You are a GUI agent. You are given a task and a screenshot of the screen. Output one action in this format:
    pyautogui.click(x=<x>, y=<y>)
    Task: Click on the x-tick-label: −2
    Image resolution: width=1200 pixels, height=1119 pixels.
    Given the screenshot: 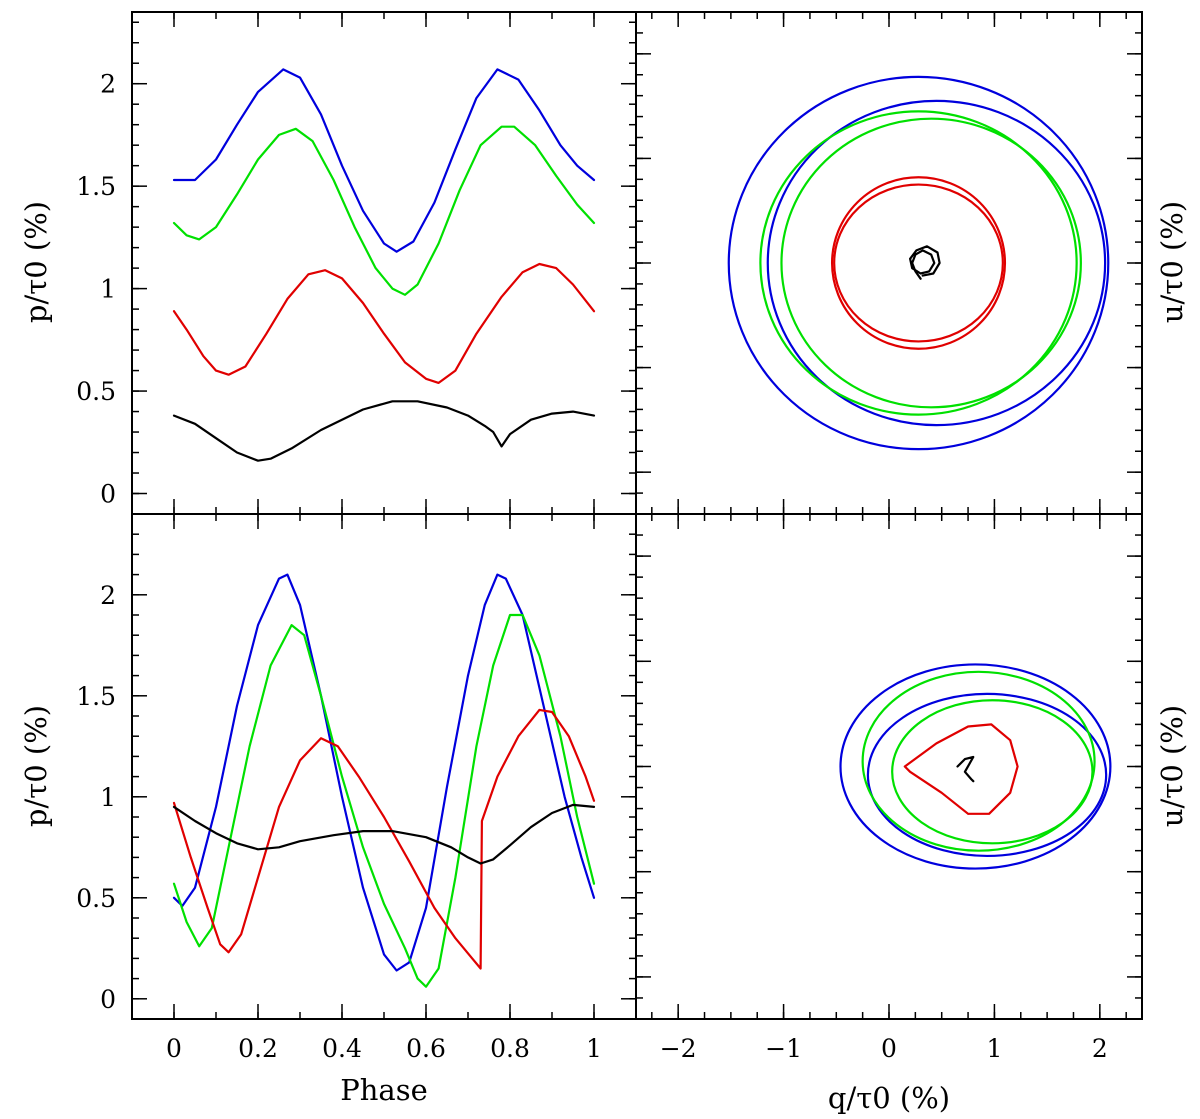 What is the action you would take?
    pyautogui.click(x=678, y=1048)
    